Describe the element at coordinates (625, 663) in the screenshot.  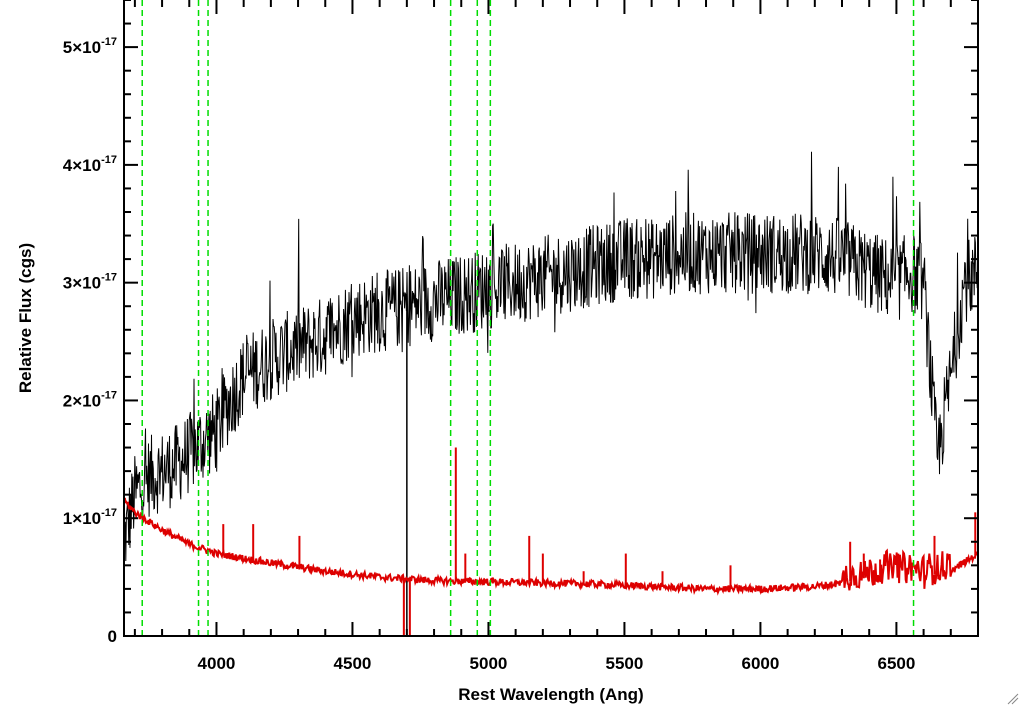
I see `x-tick-label: 5500` at that location.